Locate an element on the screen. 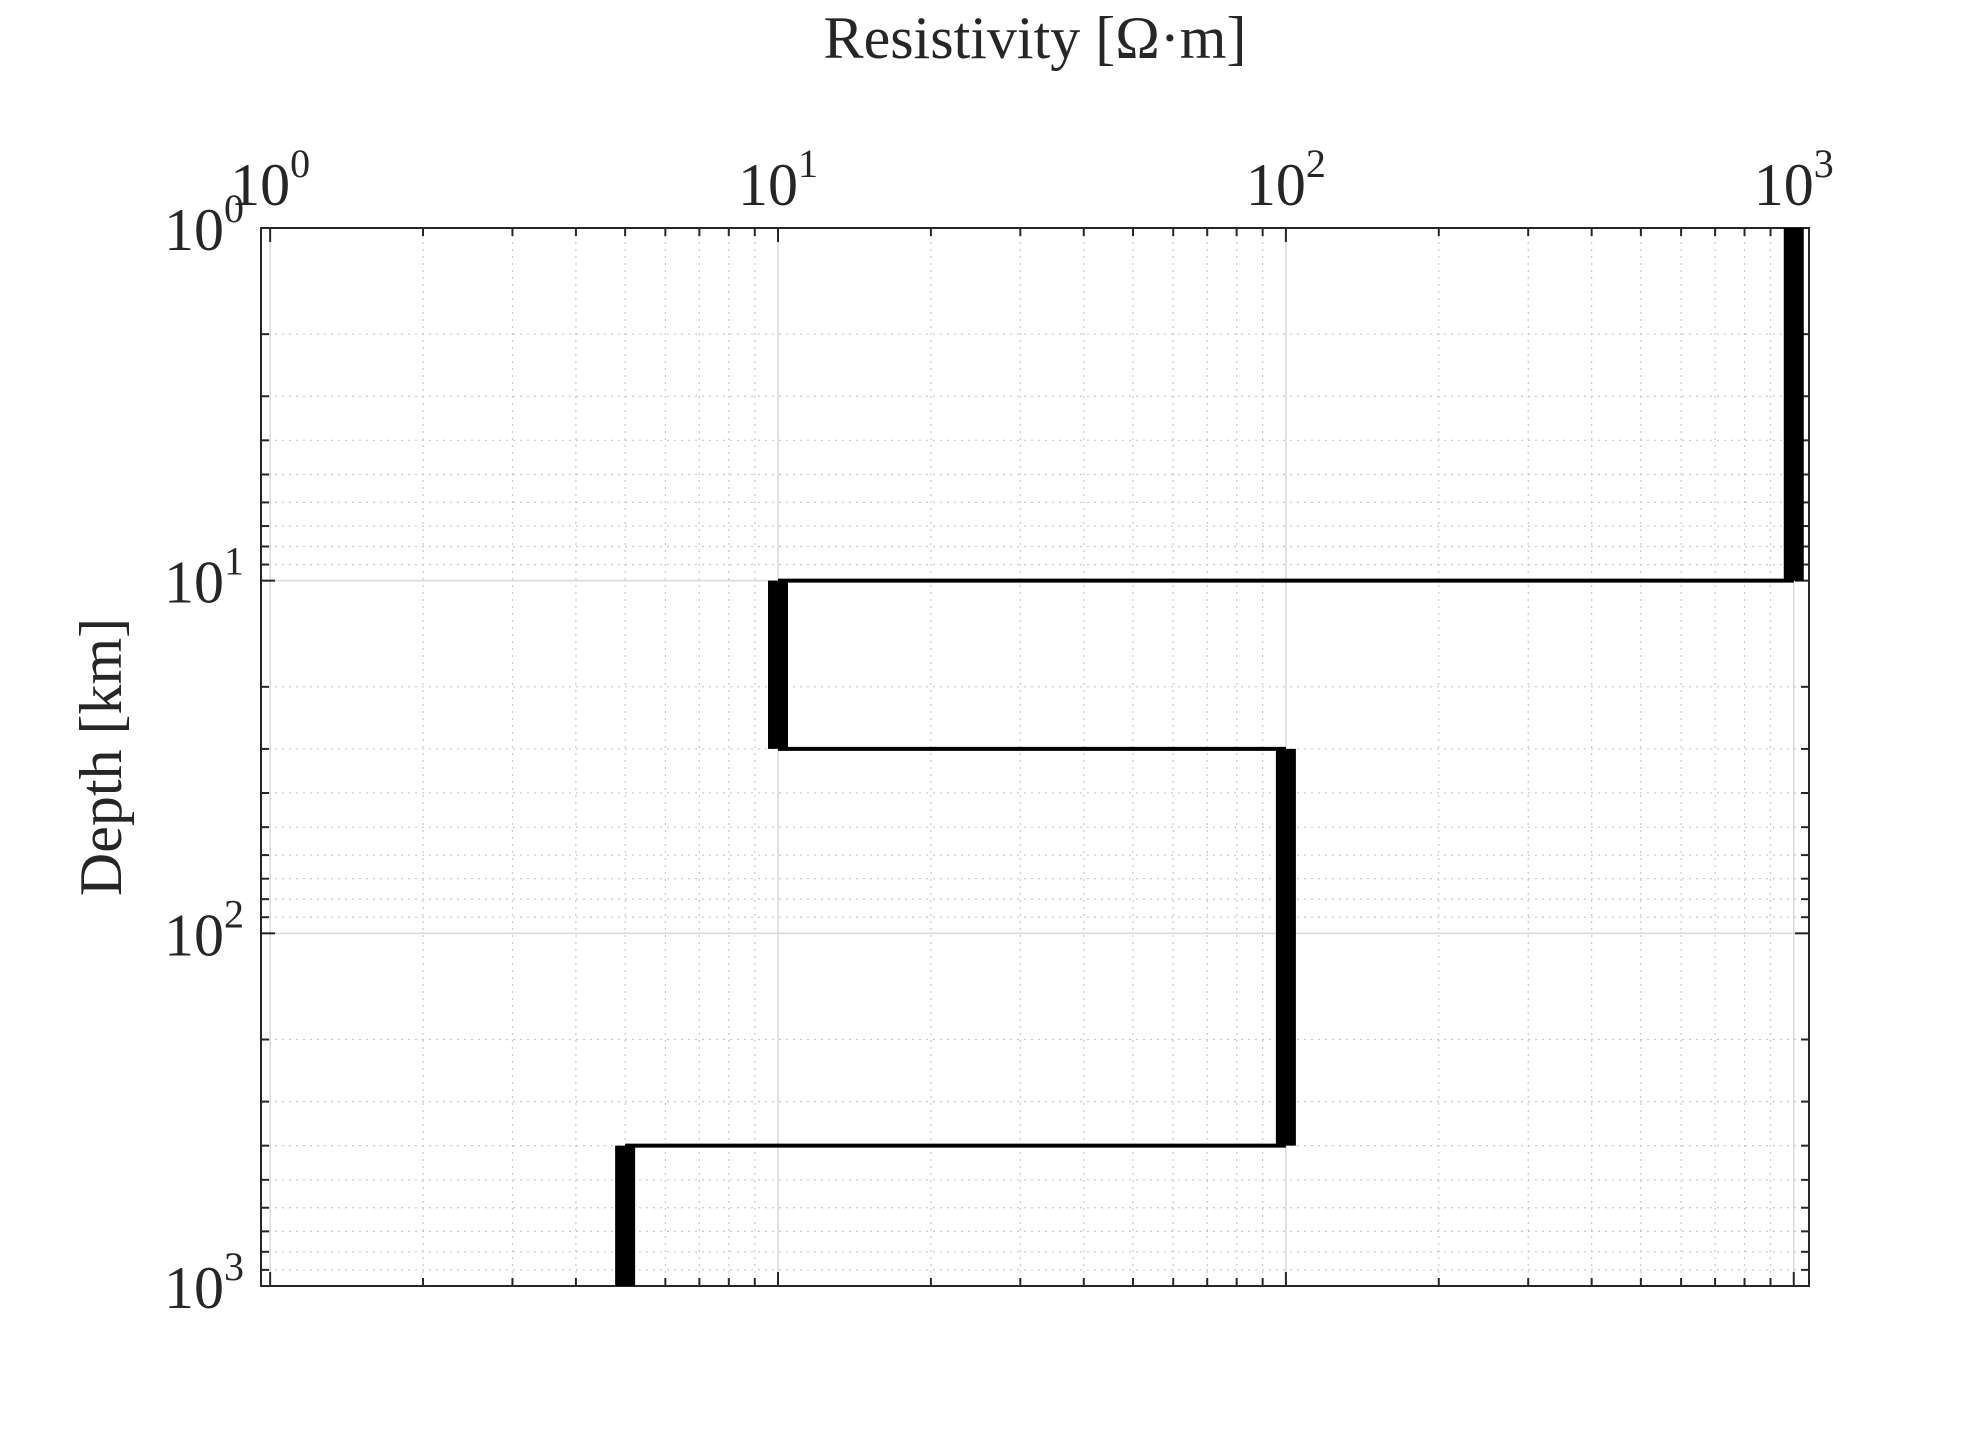 The width and height of the screenshot is (1988, 1437). x-tick-label: 10³ is located at coordinates (1794, 179).